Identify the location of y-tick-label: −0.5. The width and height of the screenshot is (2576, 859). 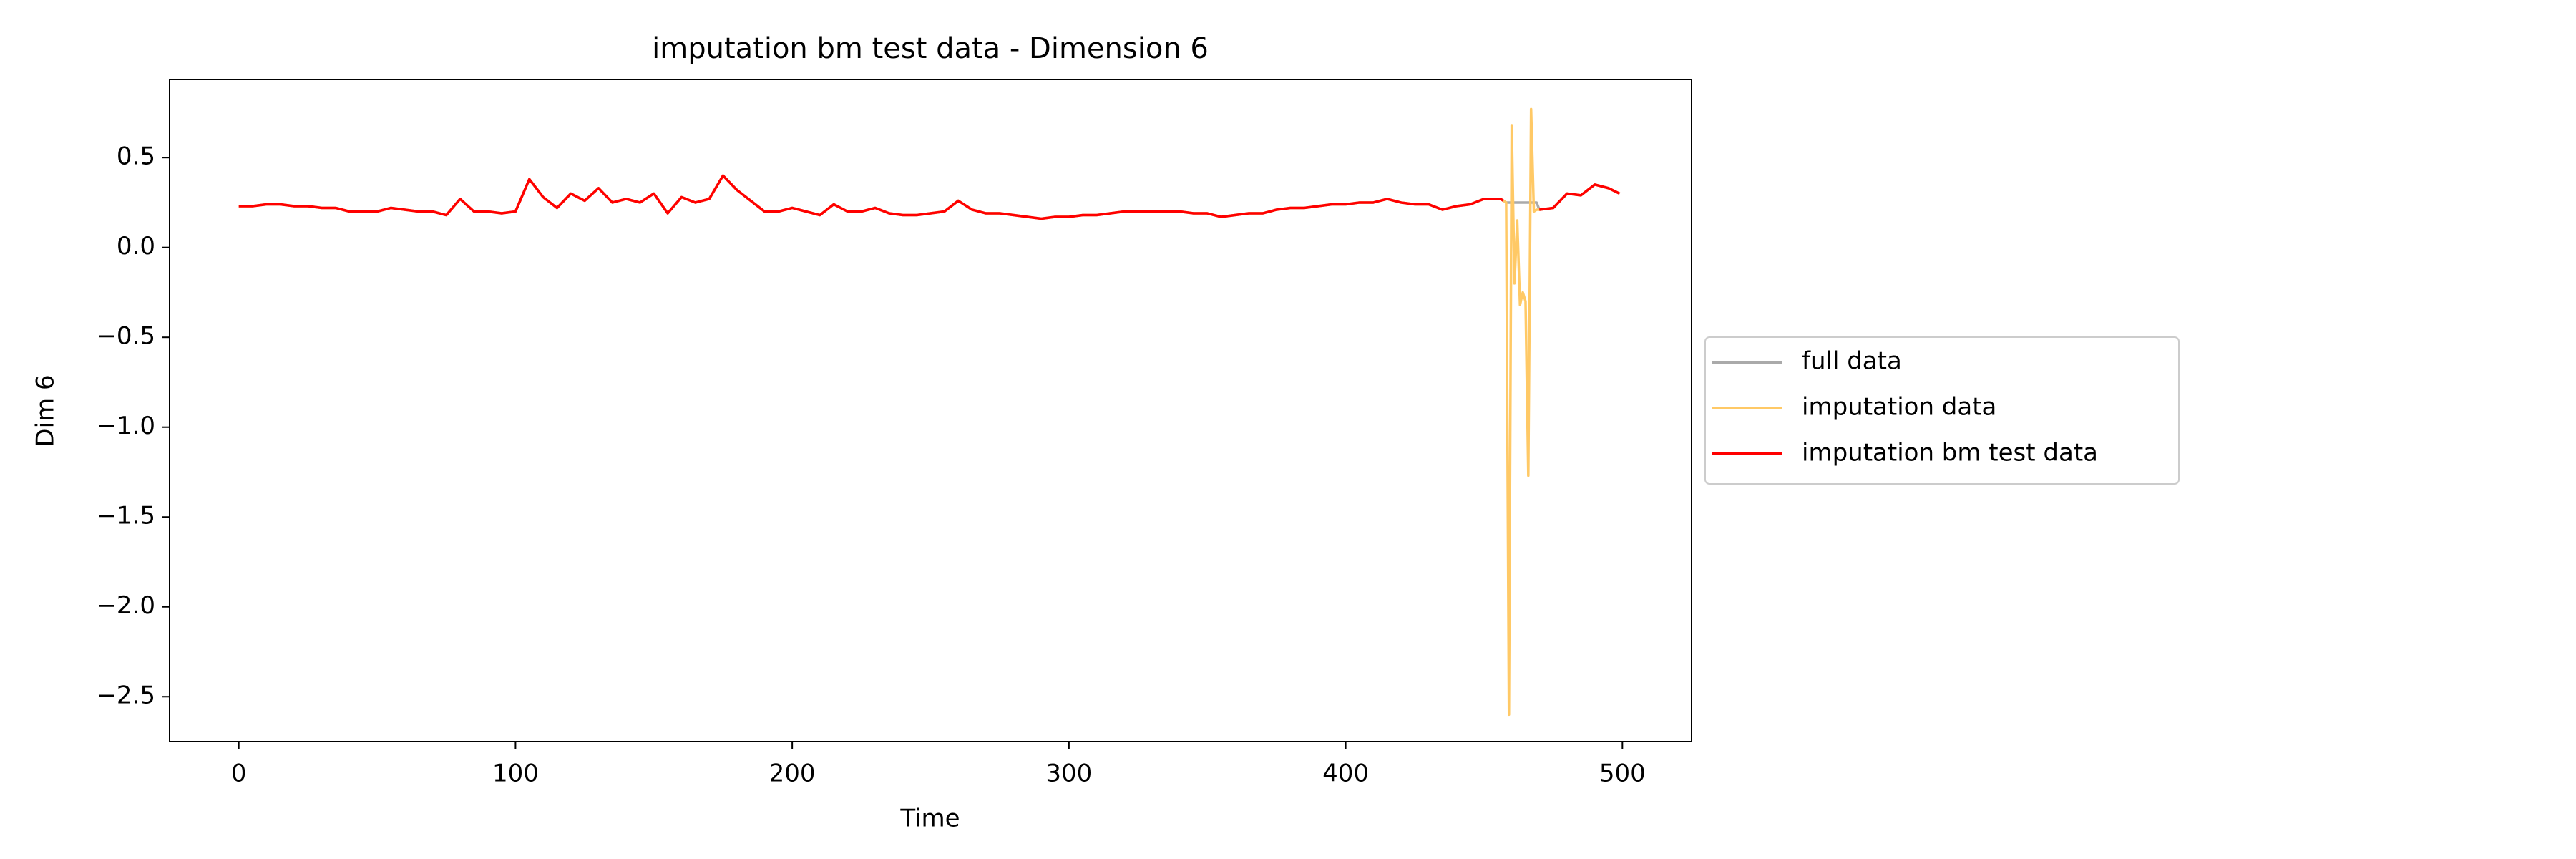
(125, 336).